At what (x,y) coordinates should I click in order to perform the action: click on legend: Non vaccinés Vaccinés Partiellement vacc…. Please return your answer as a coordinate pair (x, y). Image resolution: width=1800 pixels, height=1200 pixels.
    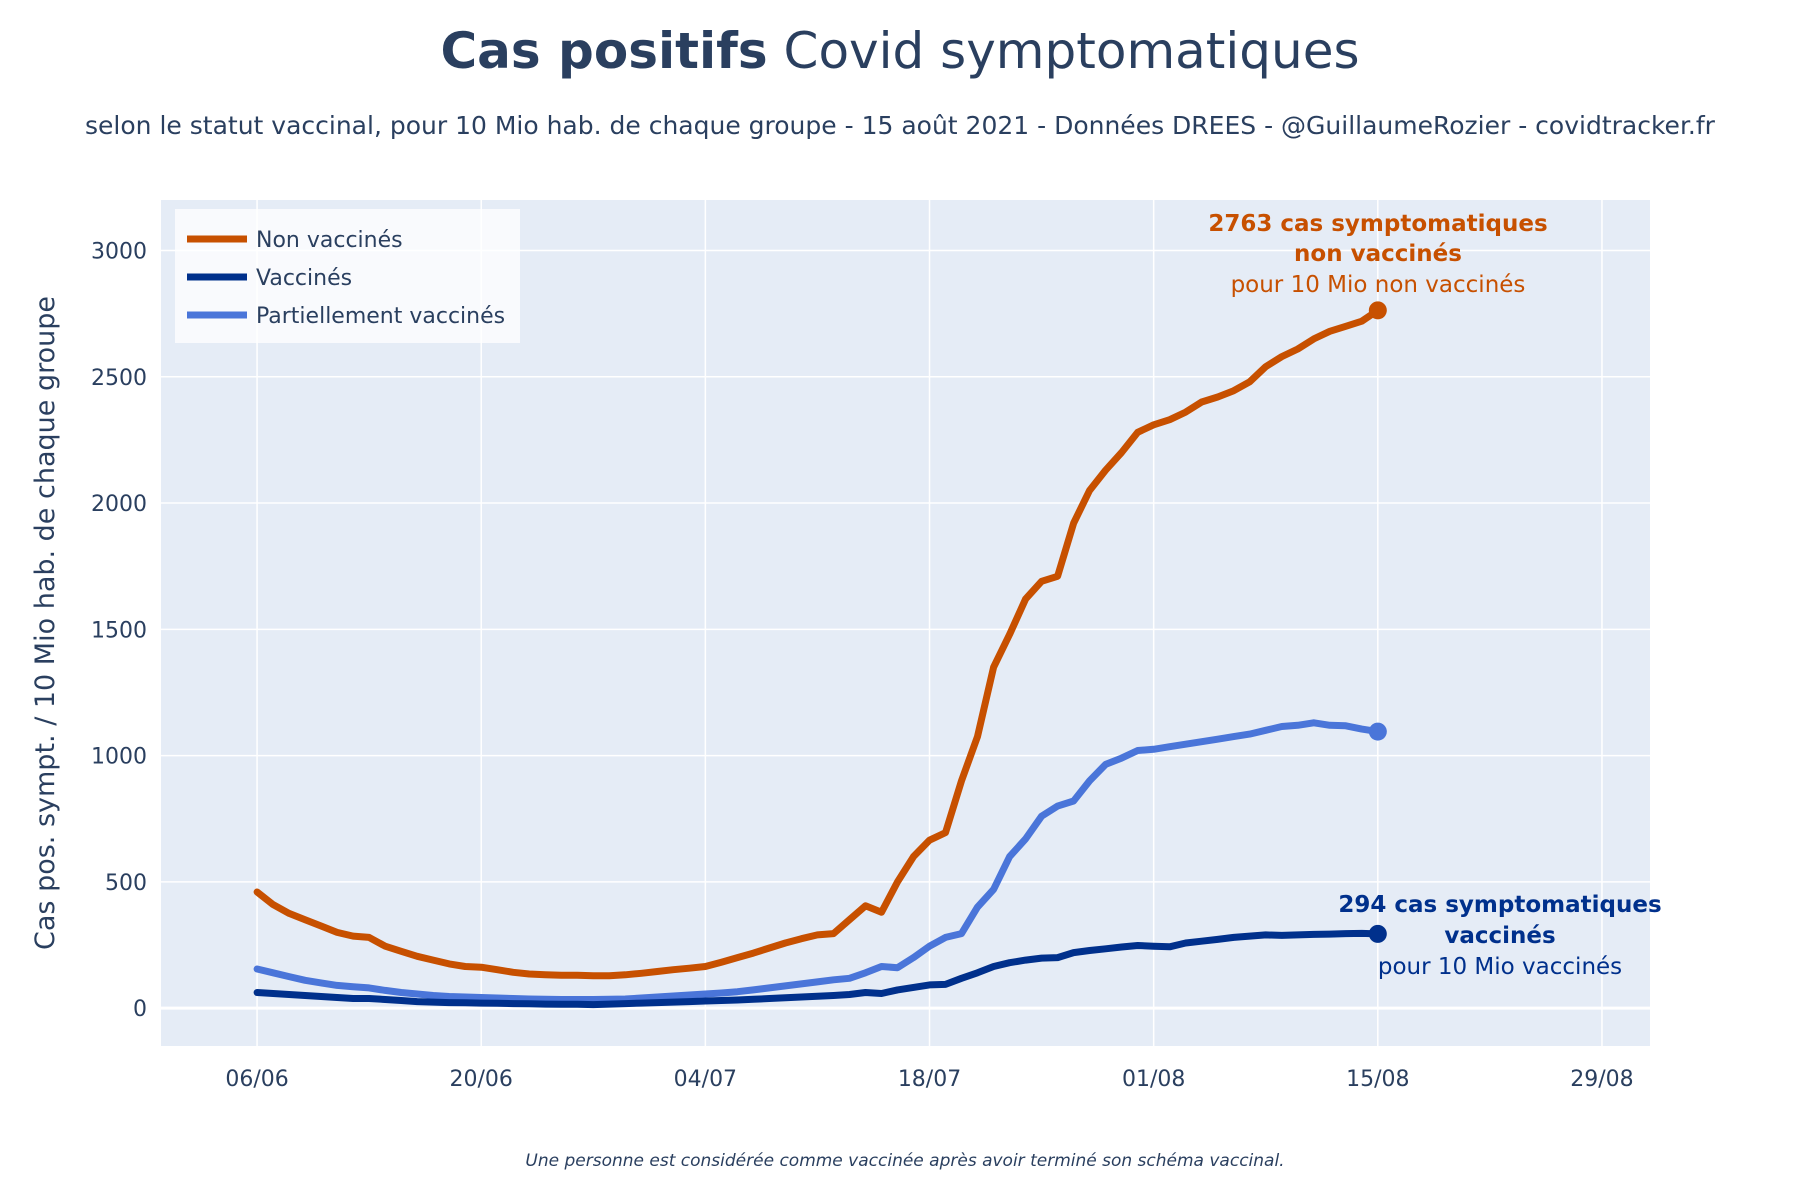
    Looking at the image, I should click on (347, 276).